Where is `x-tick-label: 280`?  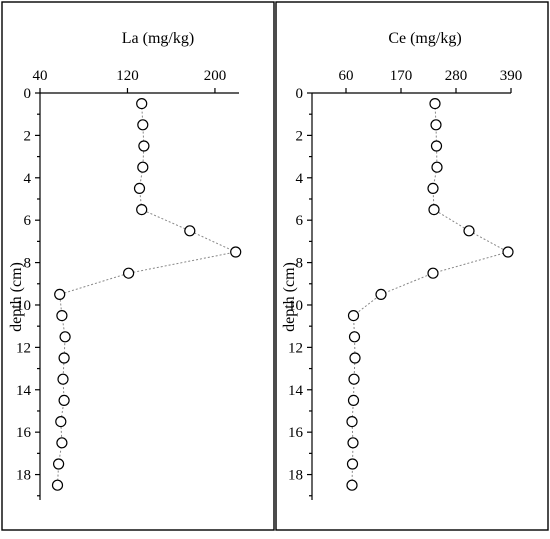 x-tick-label: 280 is located at coordinates (456, 76).